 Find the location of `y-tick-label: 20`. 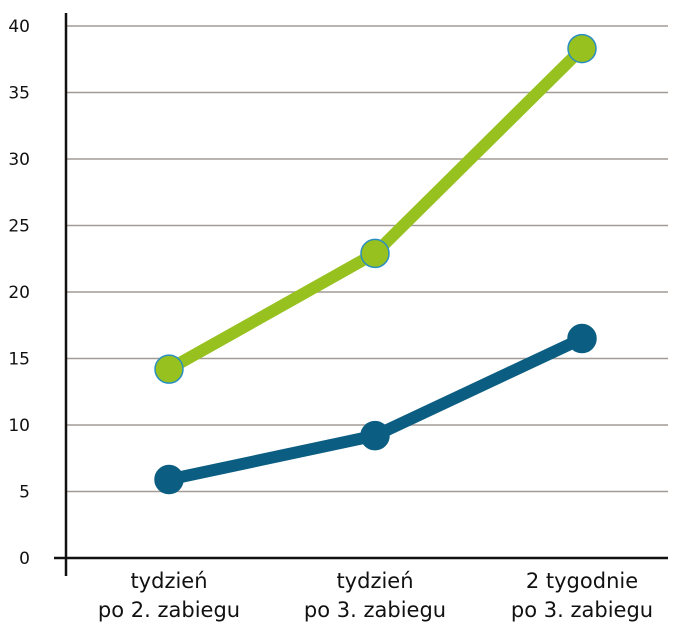

y-tick-label: 20 is located at coordinates (19, 293).